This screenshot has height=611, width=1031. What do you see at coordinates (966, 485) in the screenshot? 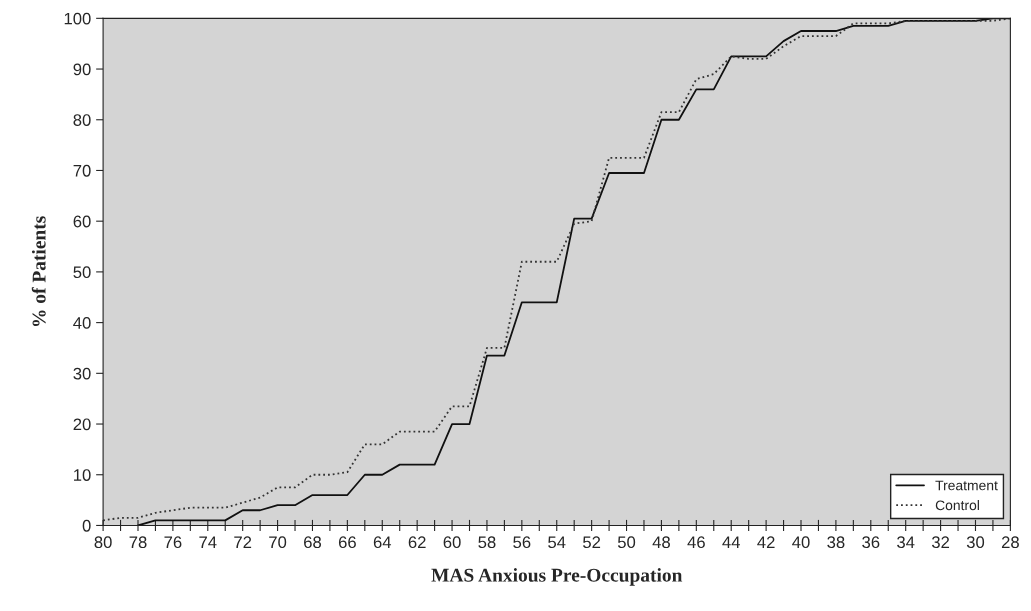
I see `legend-label: Treatment` at bounding box center [966, 485].